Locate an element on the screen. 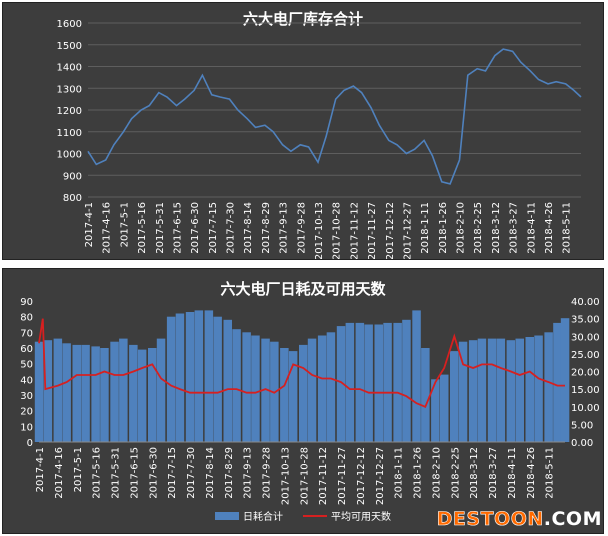 This screenshot has height=536, width=608. y-tick-label: 30 is located at coordinates (26, 396).